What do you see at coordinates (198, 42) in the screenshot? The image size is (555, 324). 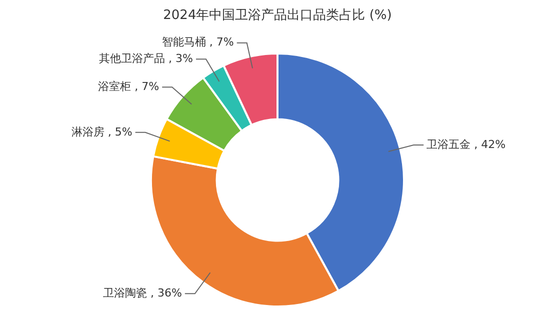 I see `slice-label: 智能马桶 , 7%` at bounding box center [198, 42].